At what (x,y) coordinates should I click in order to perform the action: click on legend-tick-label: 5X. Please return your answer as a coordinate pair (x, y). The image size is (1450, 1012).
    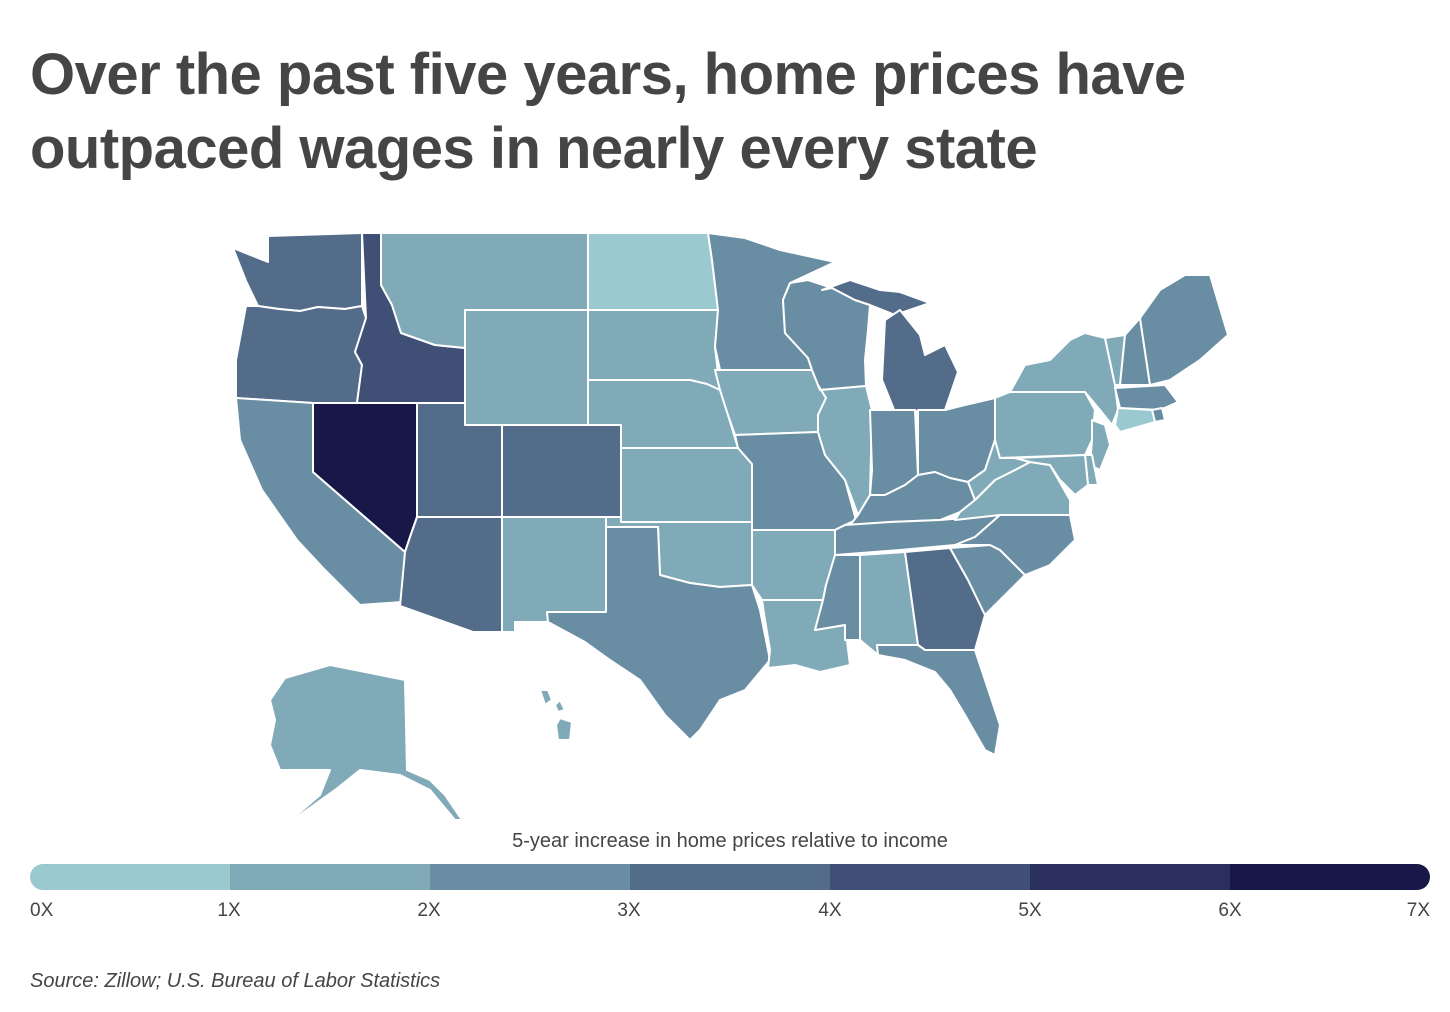
    Looking at the image, I should click on (1030, 910).